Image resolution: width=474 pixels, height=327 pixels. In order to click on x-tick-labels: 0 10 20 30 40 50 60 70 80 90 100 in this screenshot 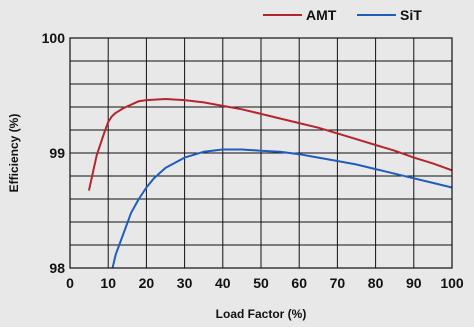, I will do `click(265, 283)`.